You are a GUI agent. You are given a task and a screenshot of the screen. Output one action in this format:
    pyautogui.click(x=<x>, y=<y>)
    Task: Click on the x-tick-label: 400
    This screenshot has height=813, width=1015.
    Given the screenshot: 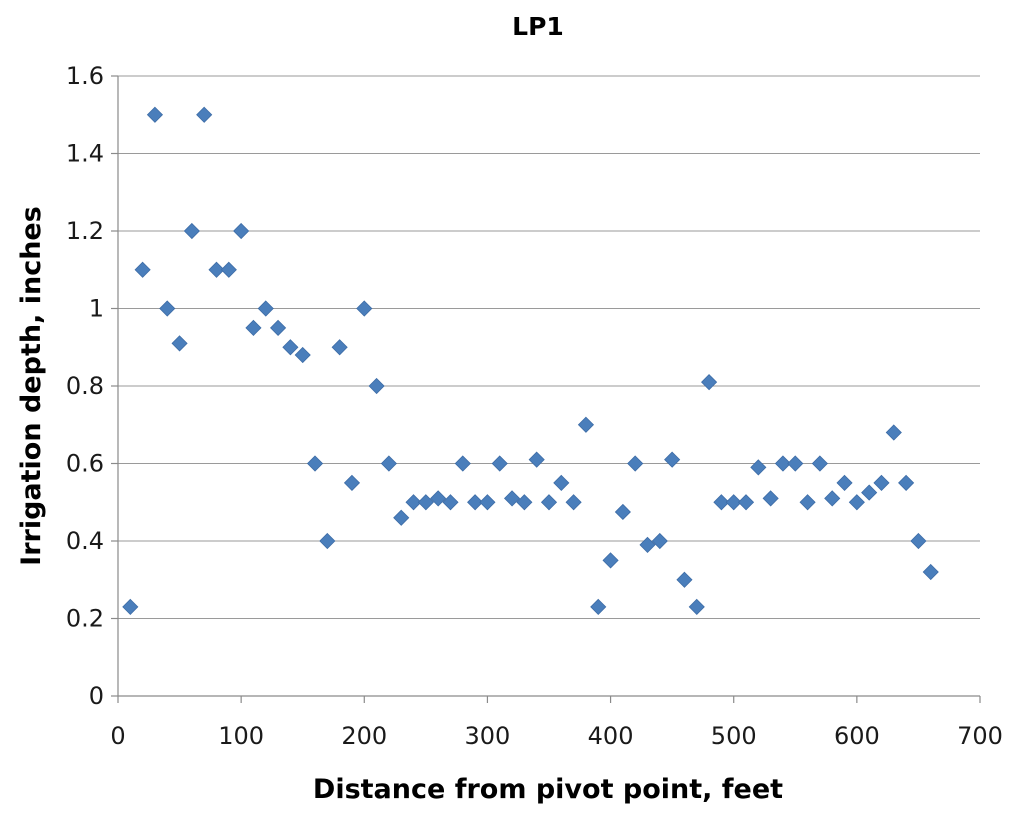 What is the action you would take?
    pyautogui.click(x=611, y=736)
    